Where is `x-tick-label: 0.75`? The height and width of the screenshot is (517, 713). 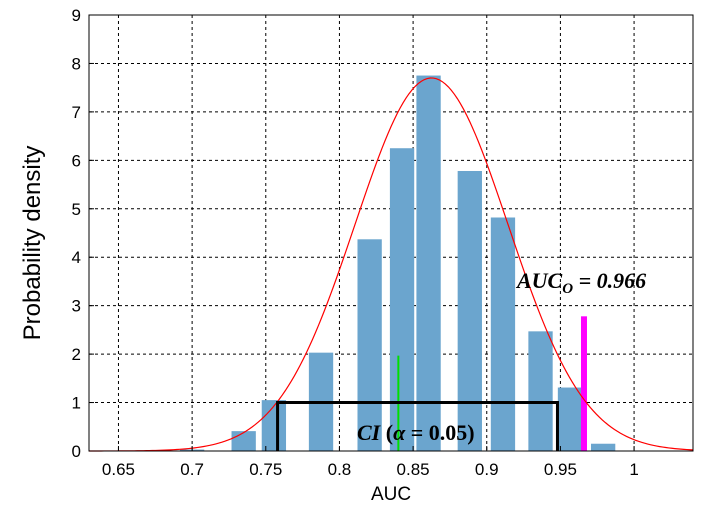
x-tick-label: 0.75 is located at coordinates (265, 469).